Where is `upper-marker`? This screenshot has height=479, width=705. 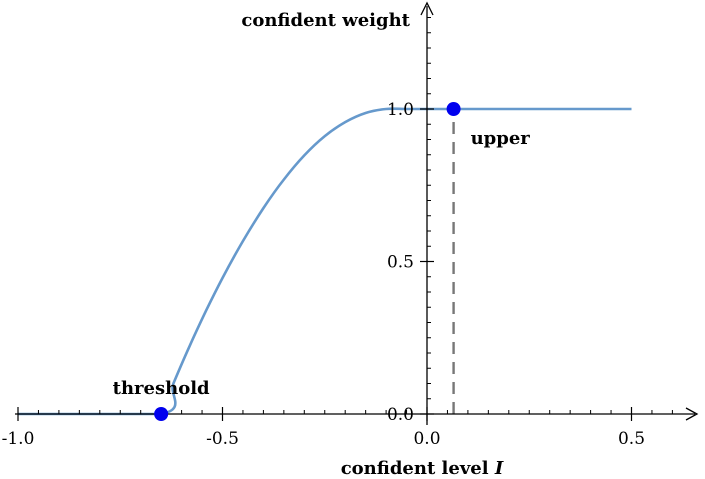
upper-marker is located at coordinates (453, 109).